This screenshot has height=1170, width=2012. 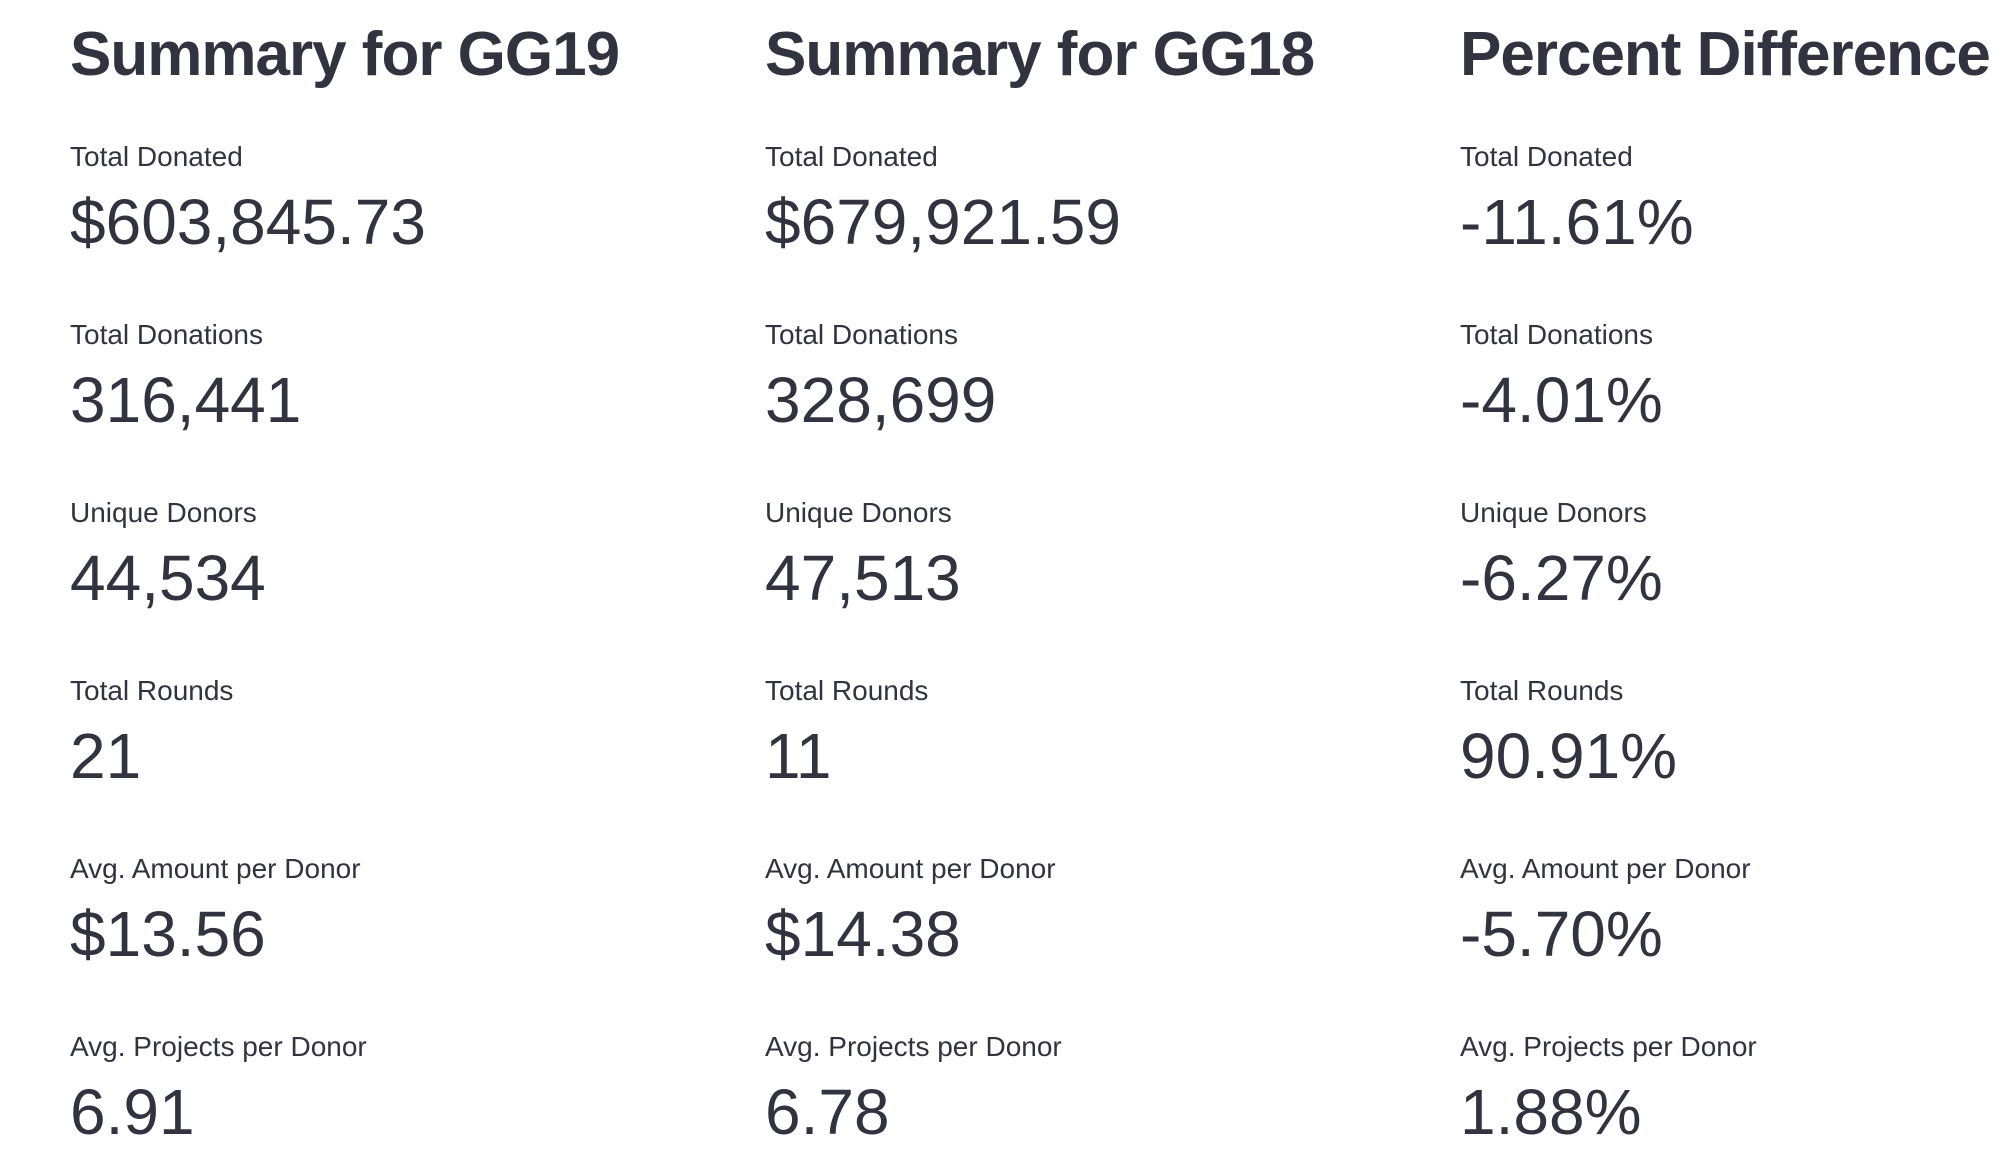 What do you see at coordinates (1096, 734) in the screenshot?
I see `metric-total-rounds: Total Rounds 11` at bounding box center [1096, 734].